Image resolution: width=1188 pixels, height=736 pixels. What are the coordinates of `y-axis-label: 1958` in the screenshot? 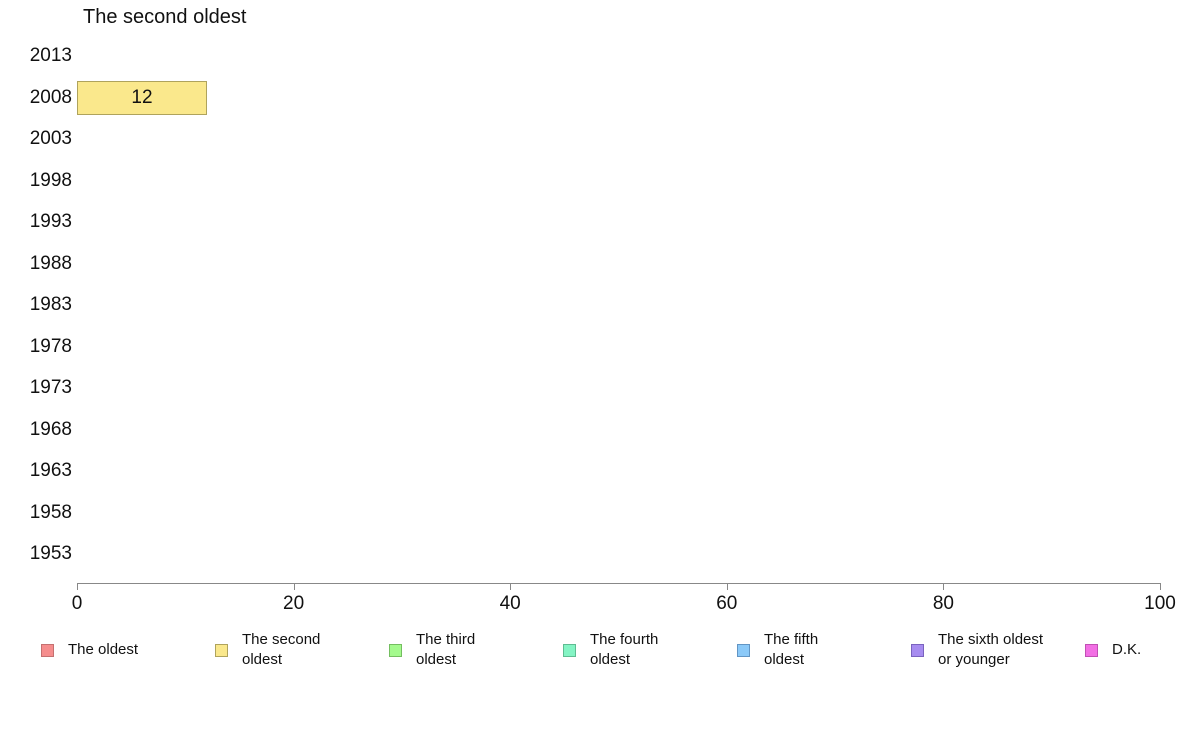 It's located at (50, 512).